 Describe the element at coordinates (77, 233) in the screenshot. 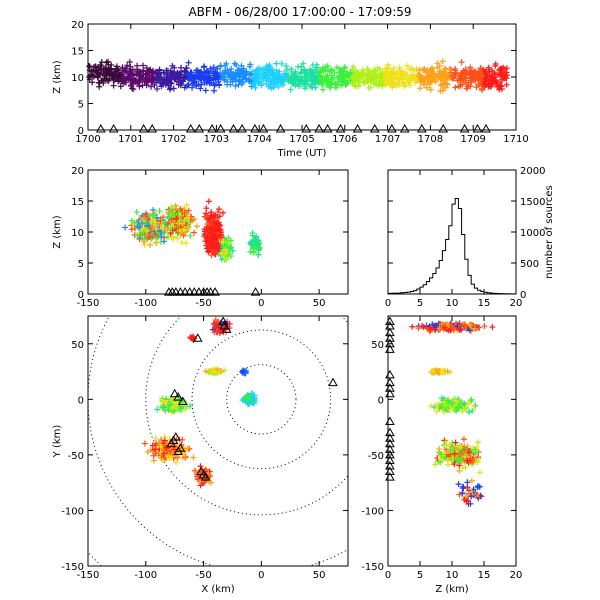

I see `x-z-y-tick-label: 10` at that location.